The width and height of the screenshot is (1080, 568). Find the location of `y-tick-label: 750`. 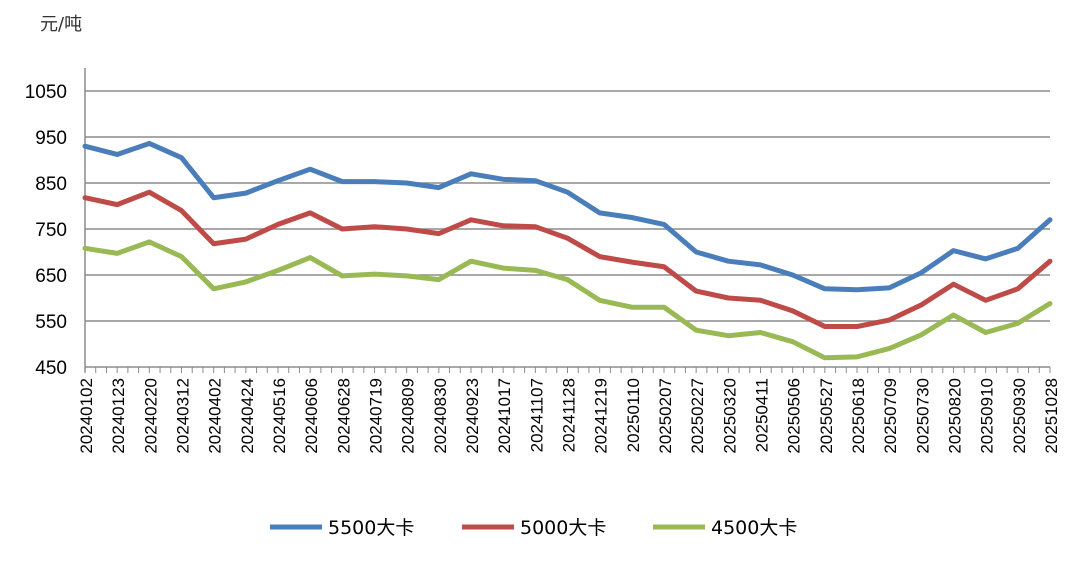

y-tick-label: 750 is located at coordinates (51, 230).